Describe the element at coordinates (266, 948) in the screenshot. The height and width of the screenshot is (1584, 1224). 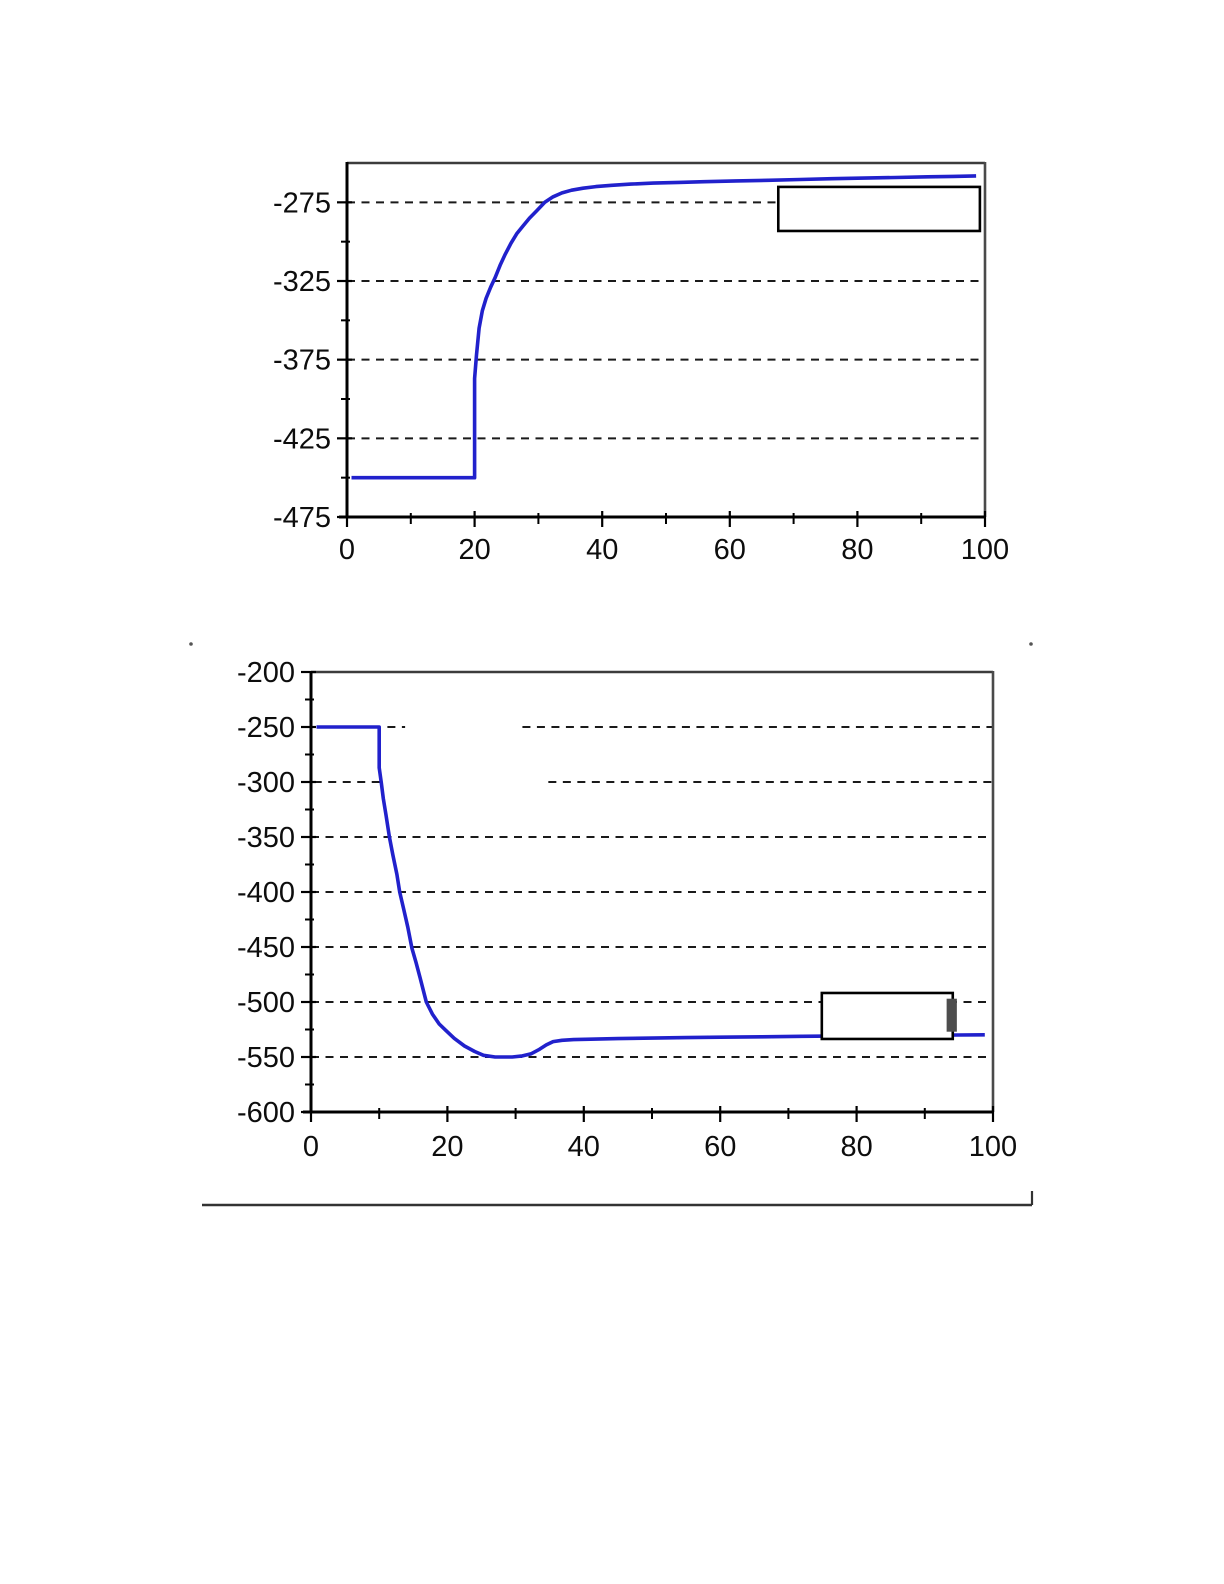
I see `y-tick-label: -450` at that location.